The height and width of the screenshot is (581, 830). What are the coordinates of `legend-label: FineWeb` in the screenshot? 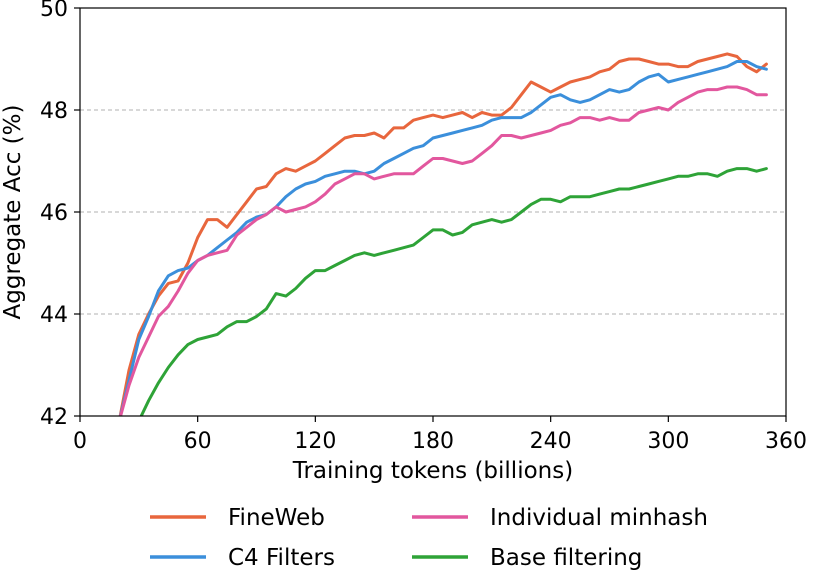 It's located at (276, 518).